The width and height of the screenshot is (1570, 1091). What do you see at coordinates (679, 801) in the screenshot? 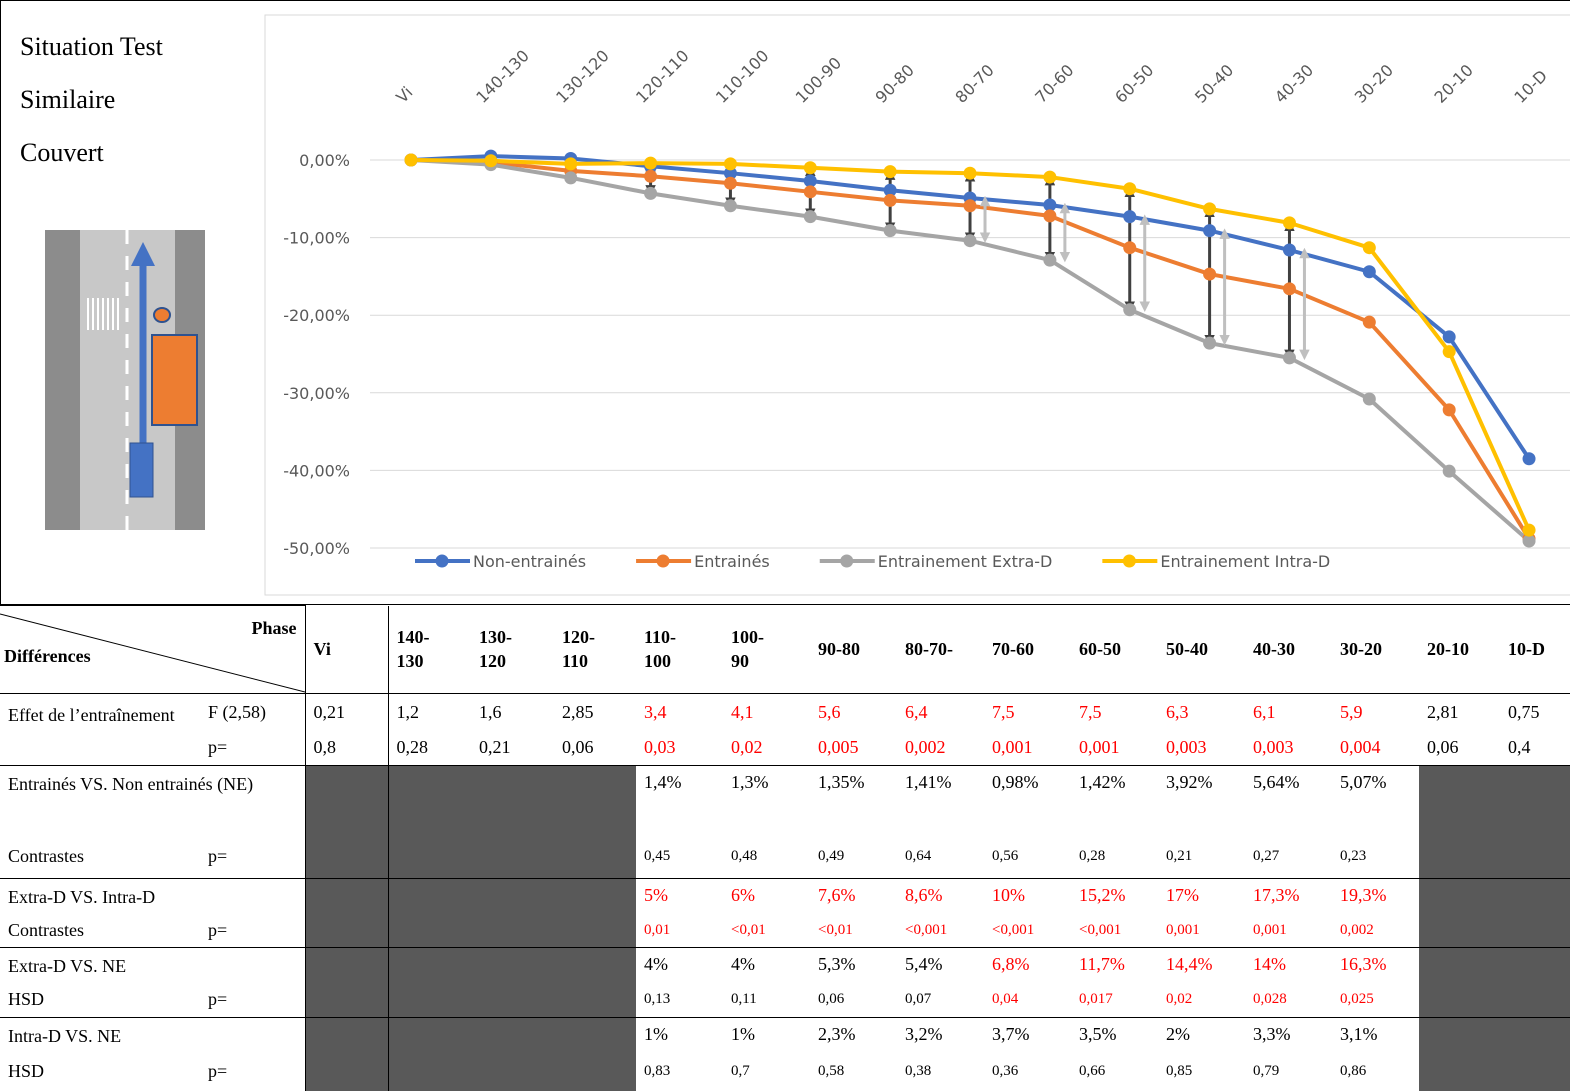
I see `value-cell: 1,4%` at bounding box center [679, 801].